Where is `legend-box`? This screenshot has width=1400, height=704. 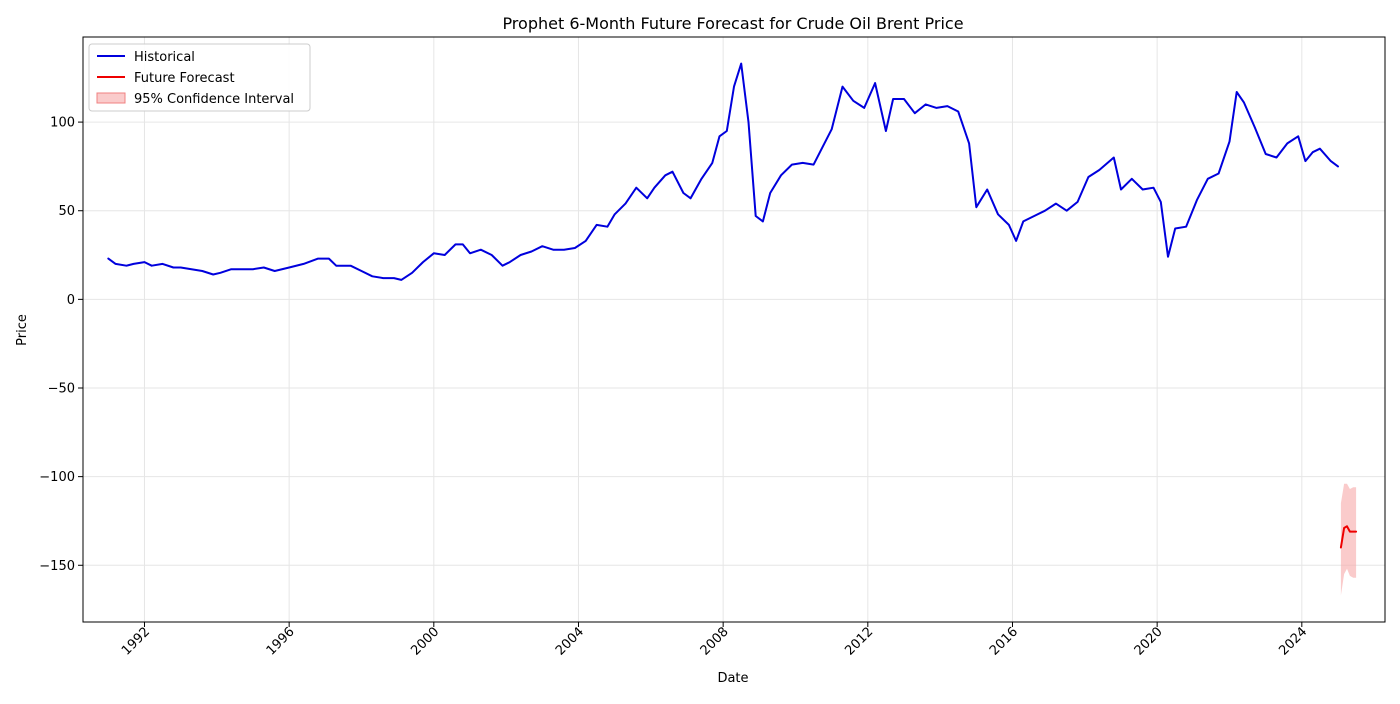 legend-box is located at coordinates (199, 77).